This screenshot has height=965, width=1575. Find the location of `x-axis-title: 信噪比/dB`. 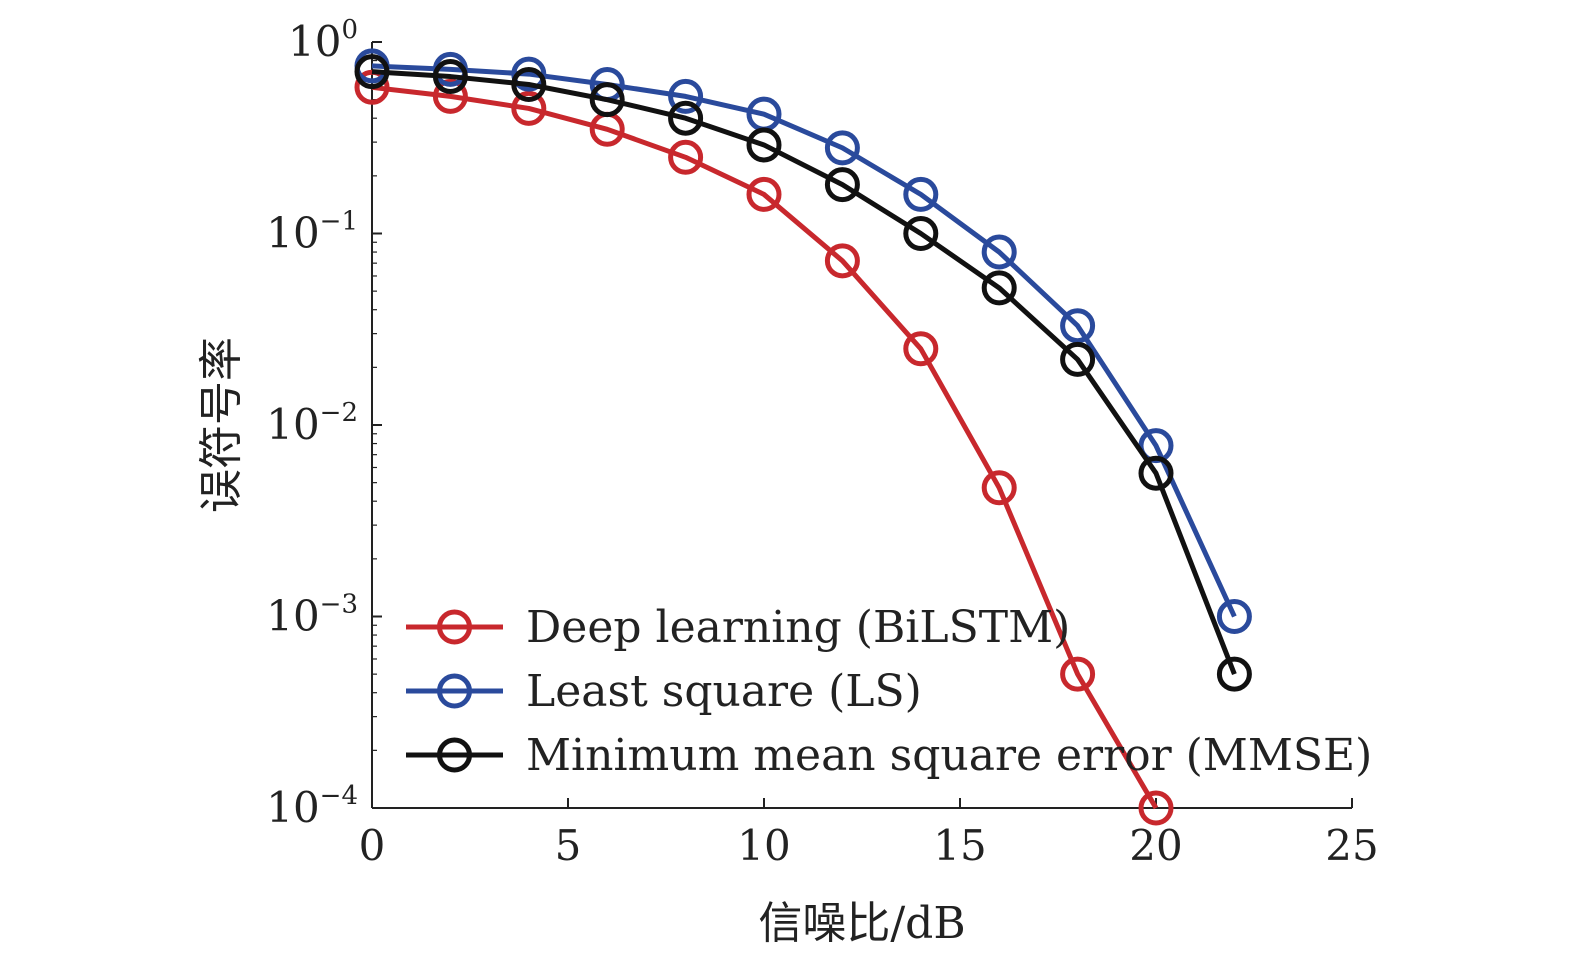

x-axis-title: 信噪比/dB is located at coordinates (861, 923).